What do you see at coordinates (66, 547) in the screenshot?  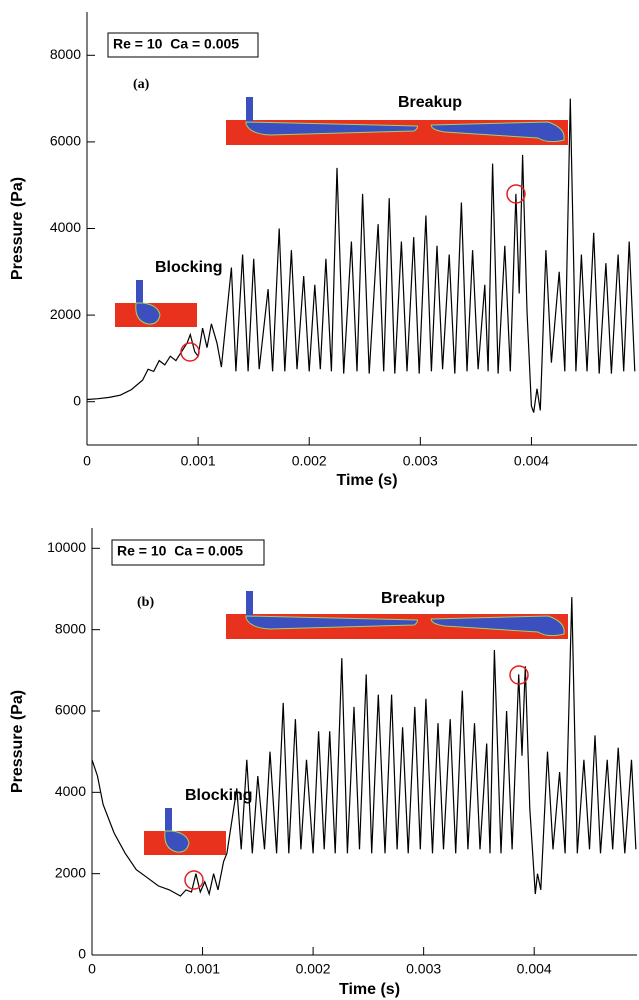 I see `y-tick-label: 10000` at bounding box center [66, 547].